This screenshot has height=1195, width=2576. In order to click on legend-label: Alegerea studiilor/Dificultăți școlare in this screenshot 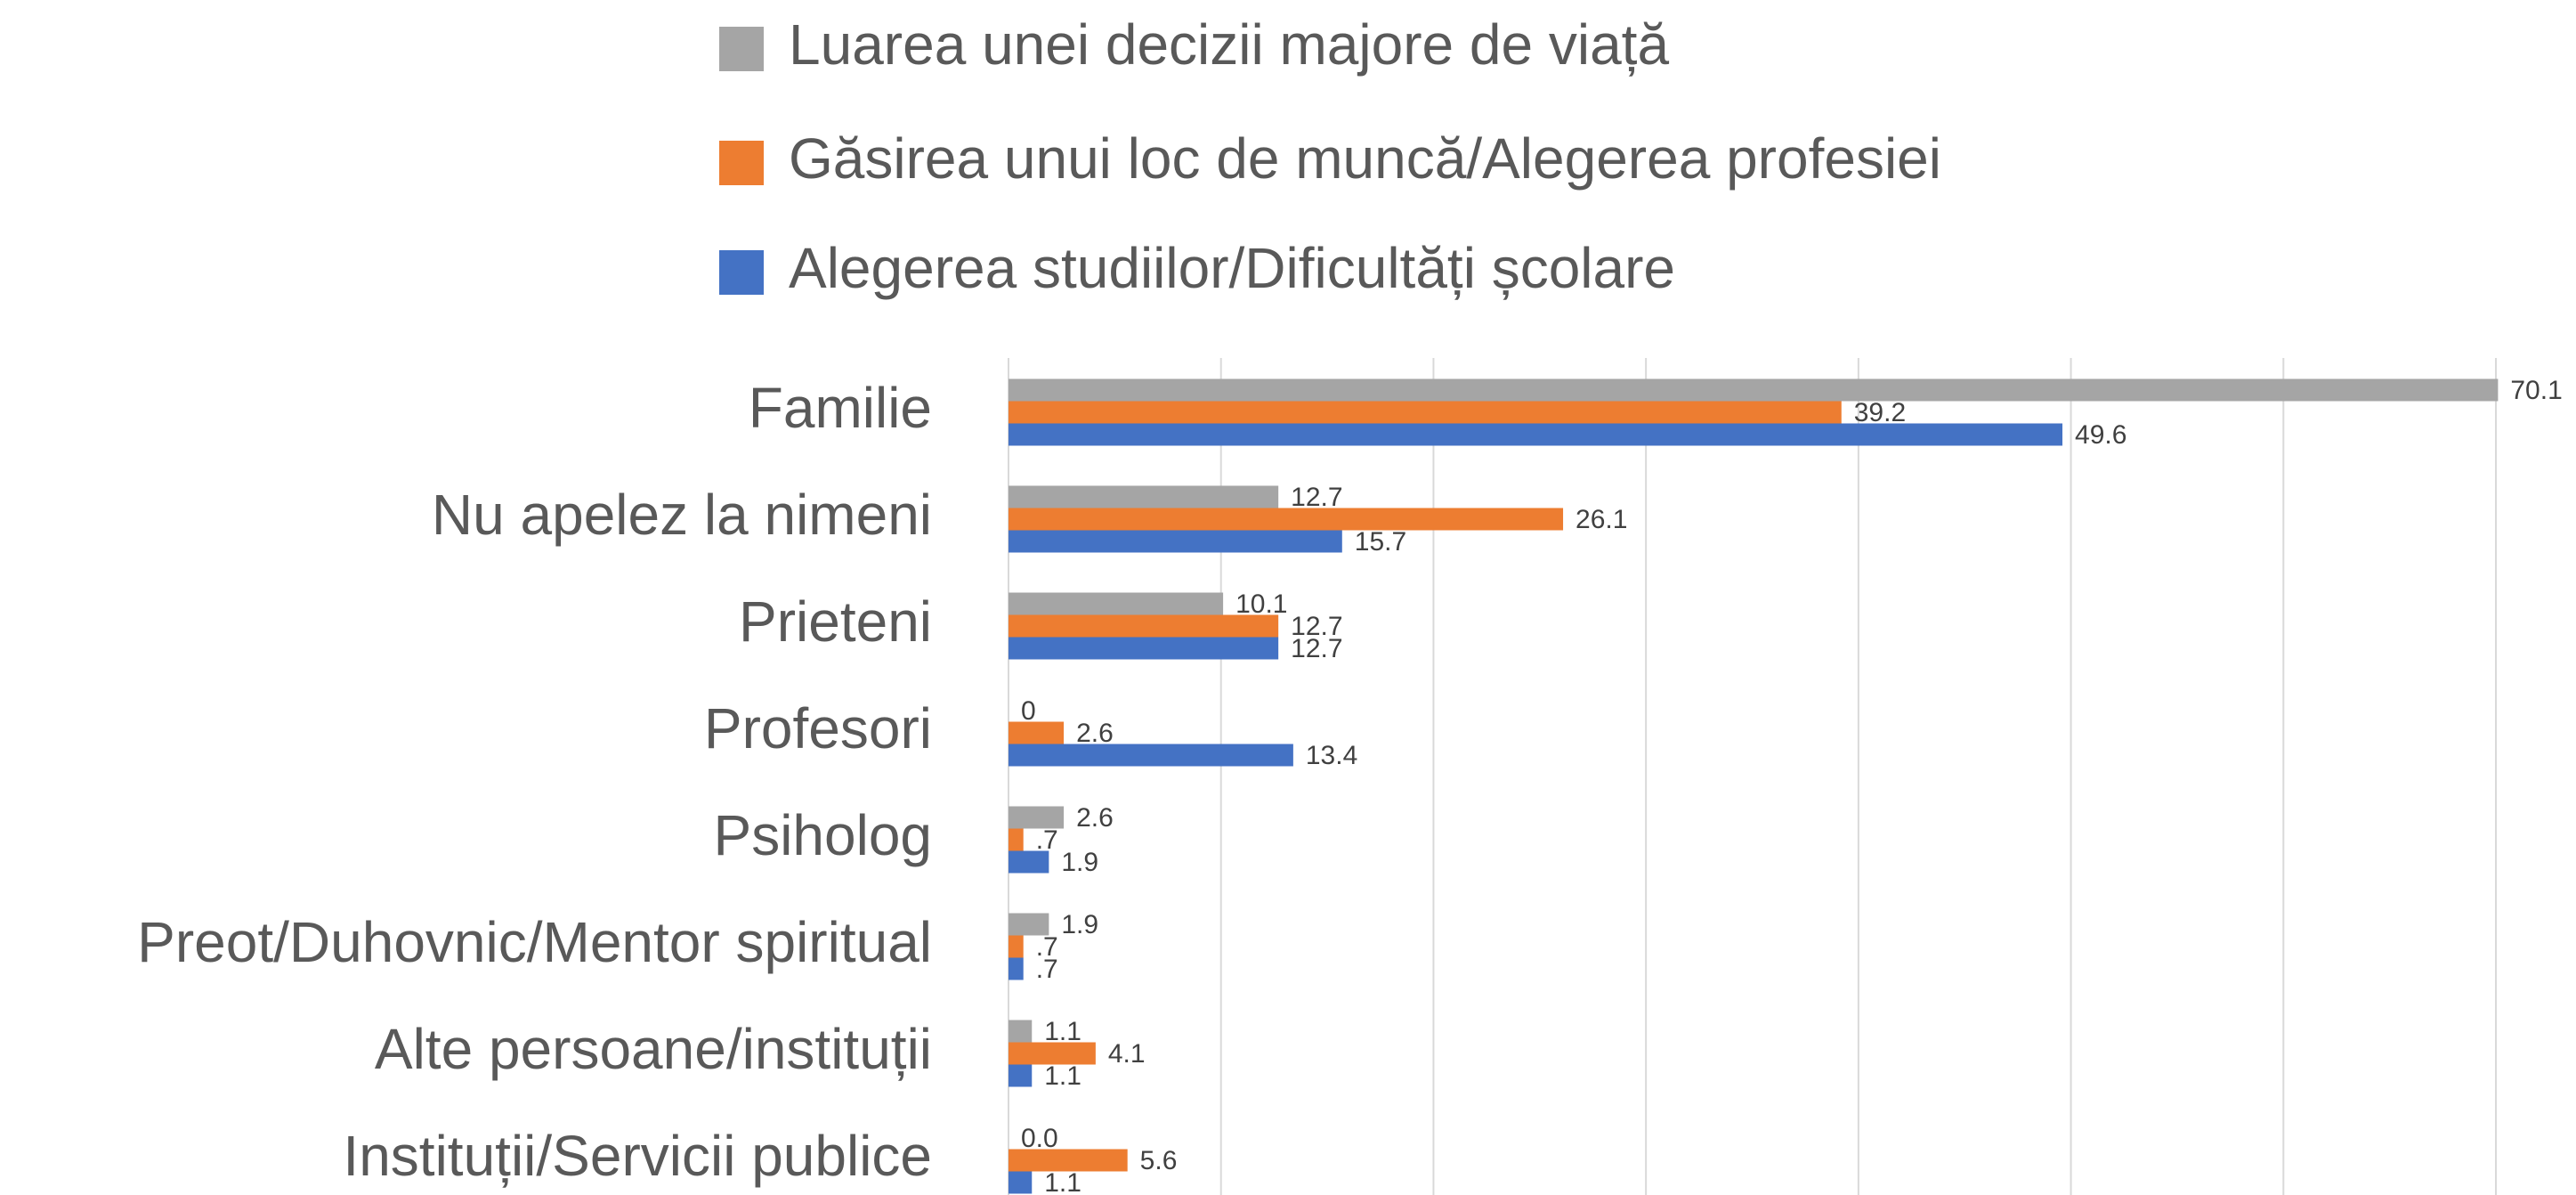, I will do `click(1232, 268)`.